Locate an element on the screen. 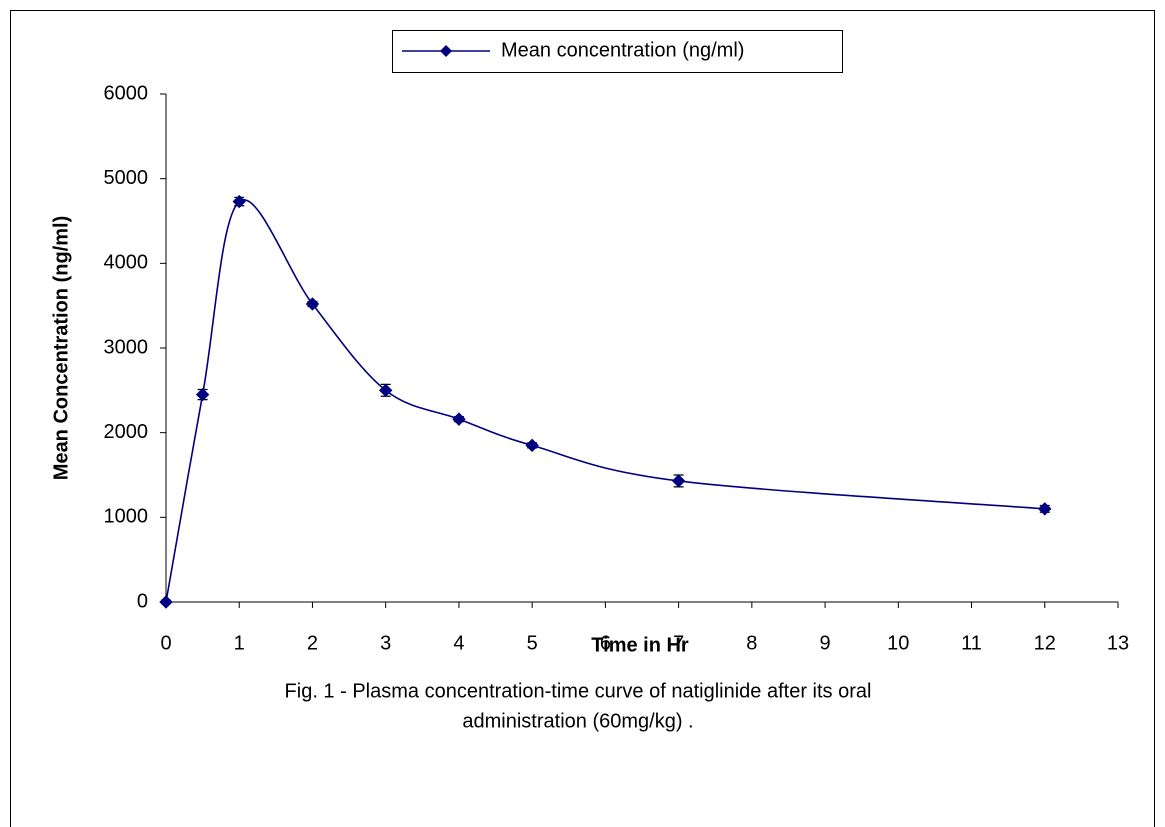 The image size is (1165, 827). x-tick-label: 8 is located at coordinates (751, 643).